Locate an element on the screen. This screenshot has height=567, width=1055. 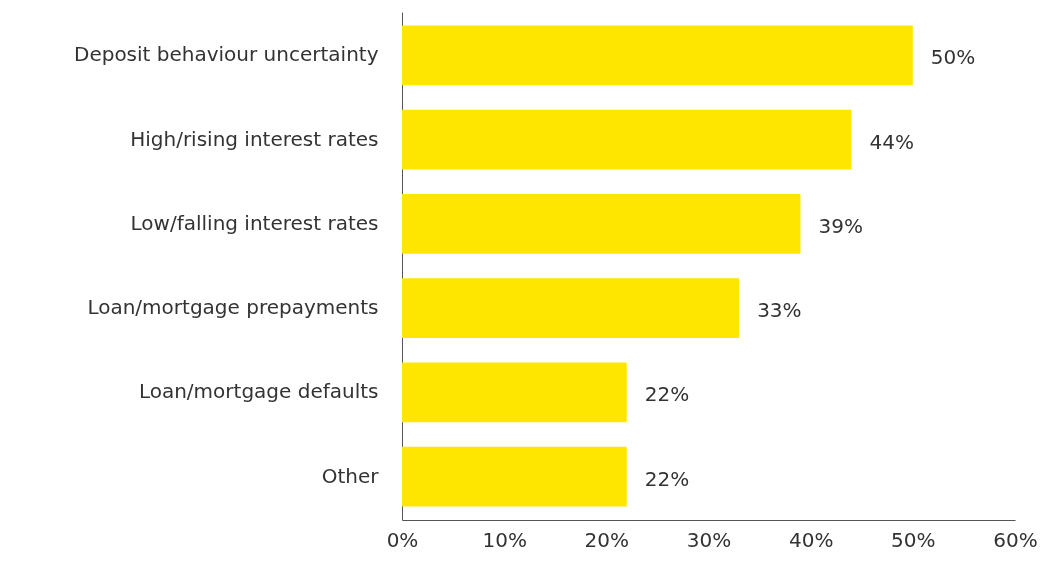
x-tick-label: 30% is located at coordinates (709, 539).